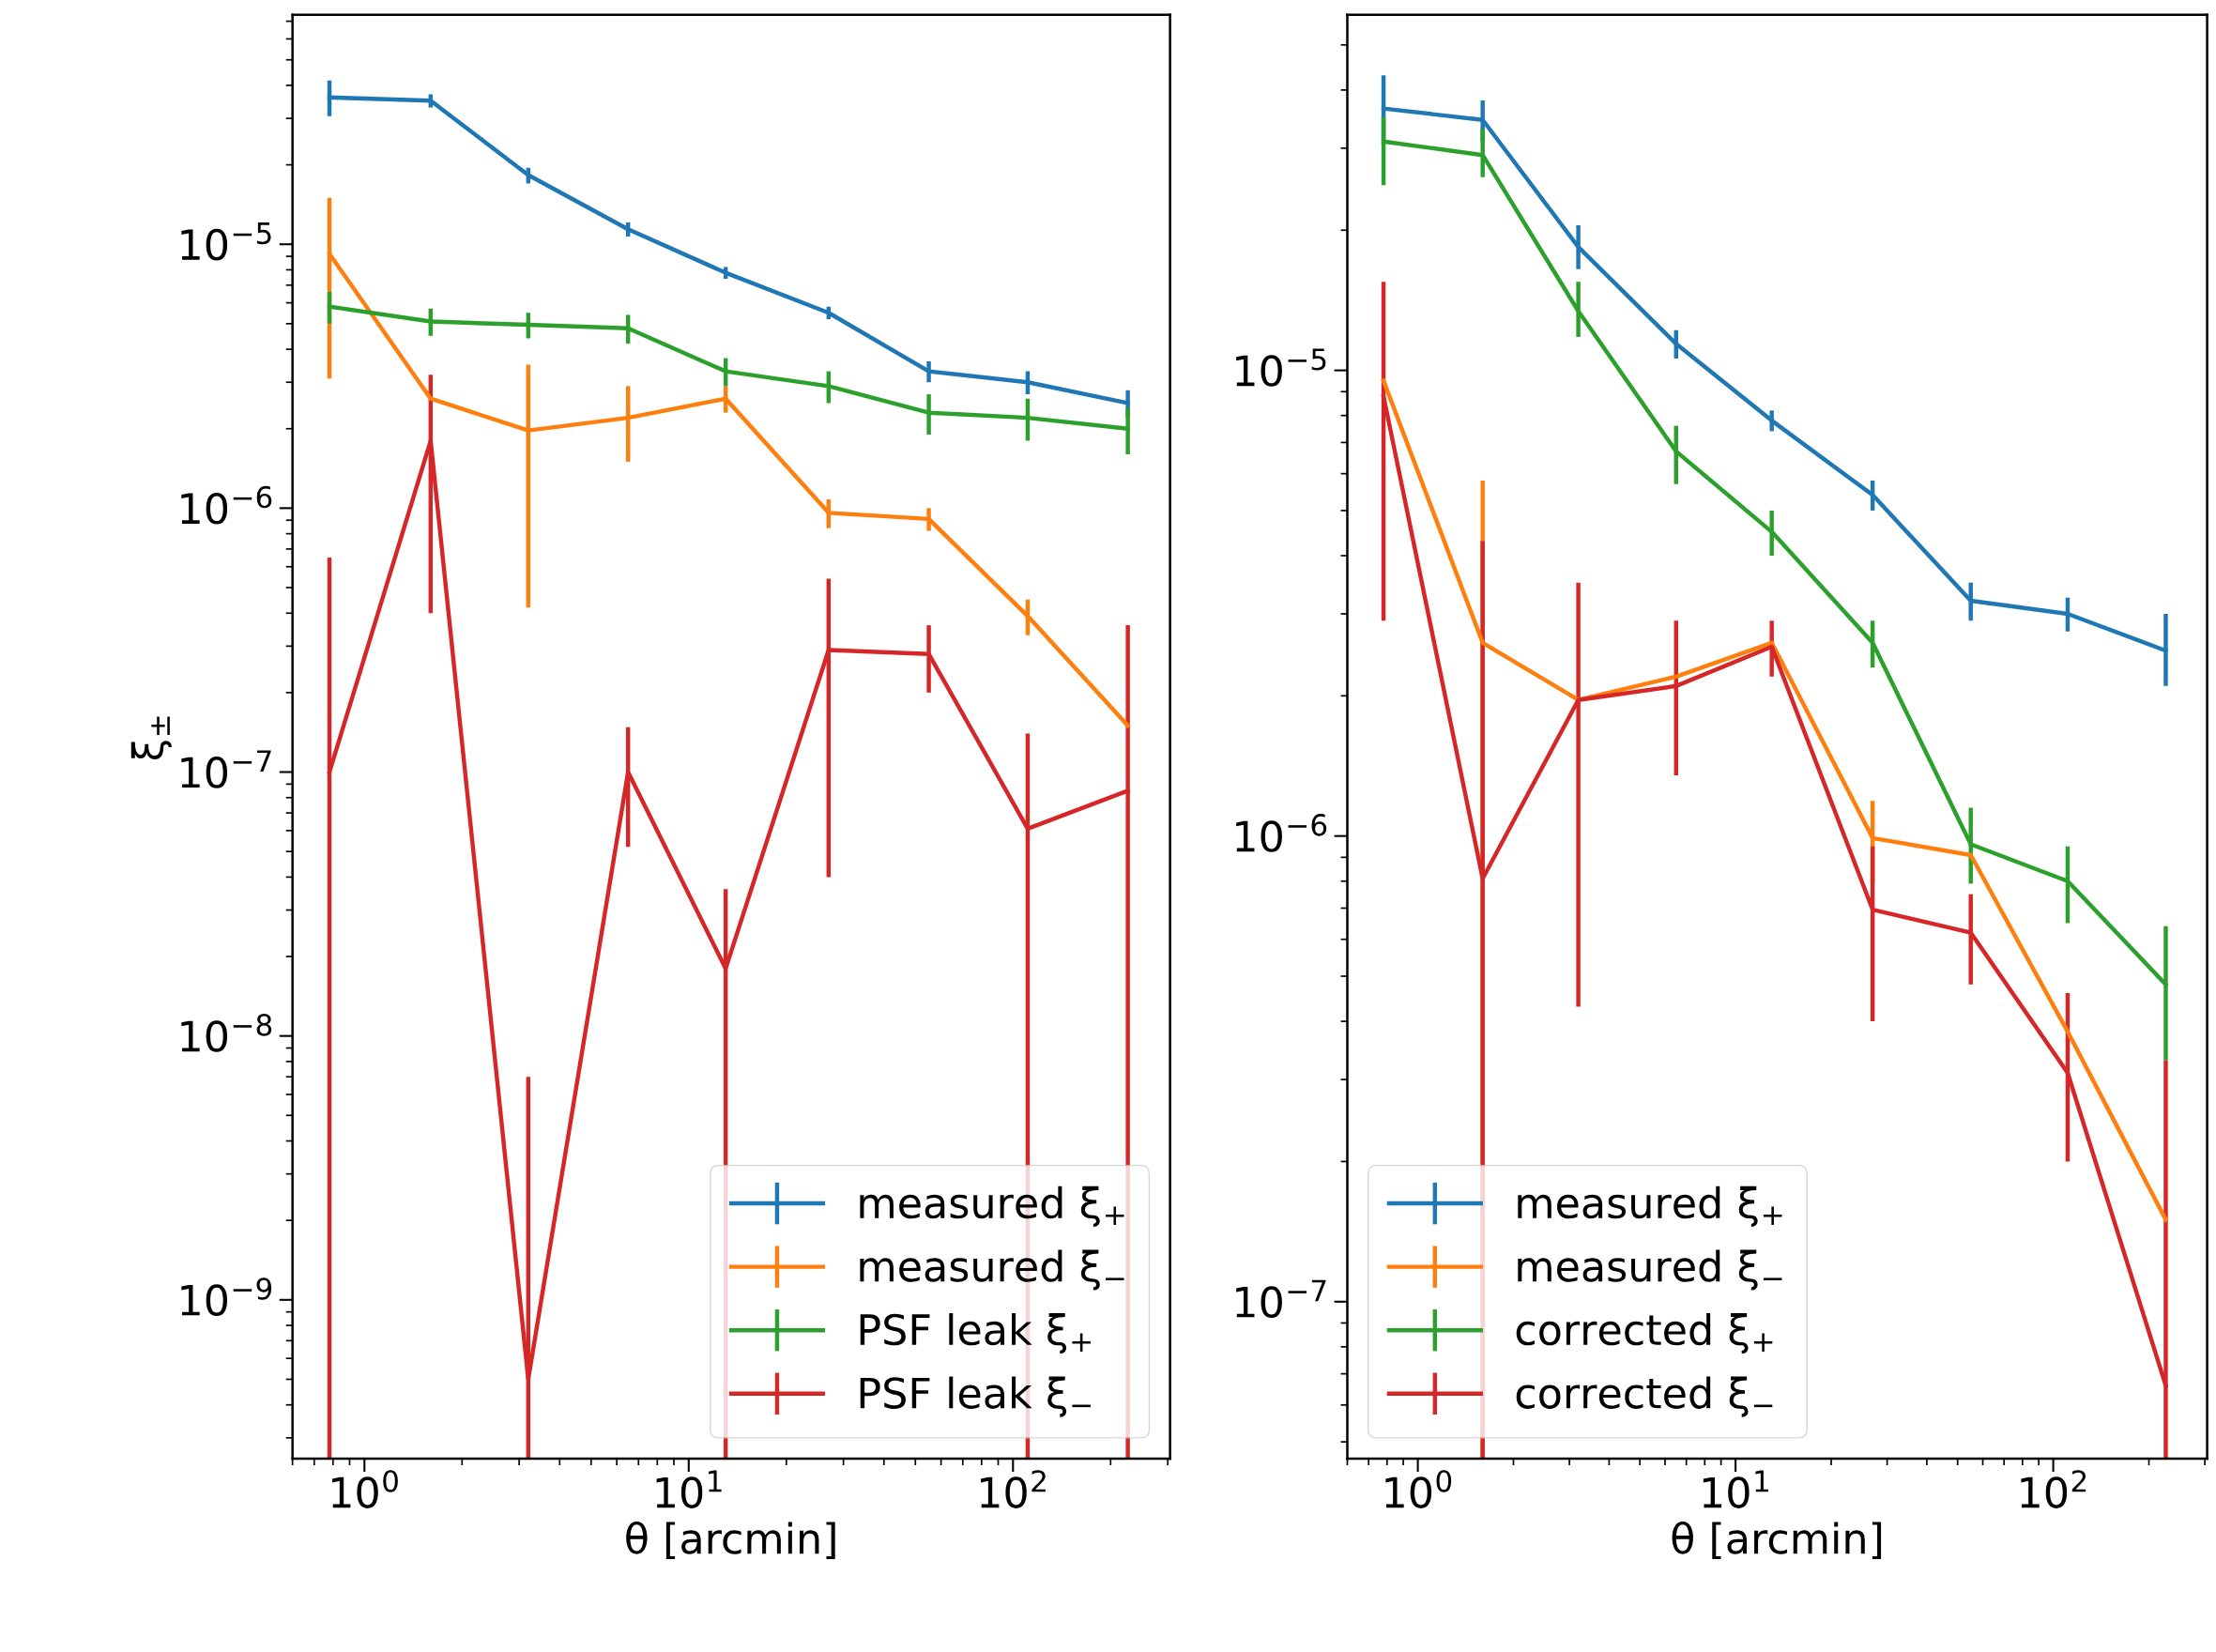  I want to click on legend-label: corrected ξ$_{+}$, so click(1644, 1333).